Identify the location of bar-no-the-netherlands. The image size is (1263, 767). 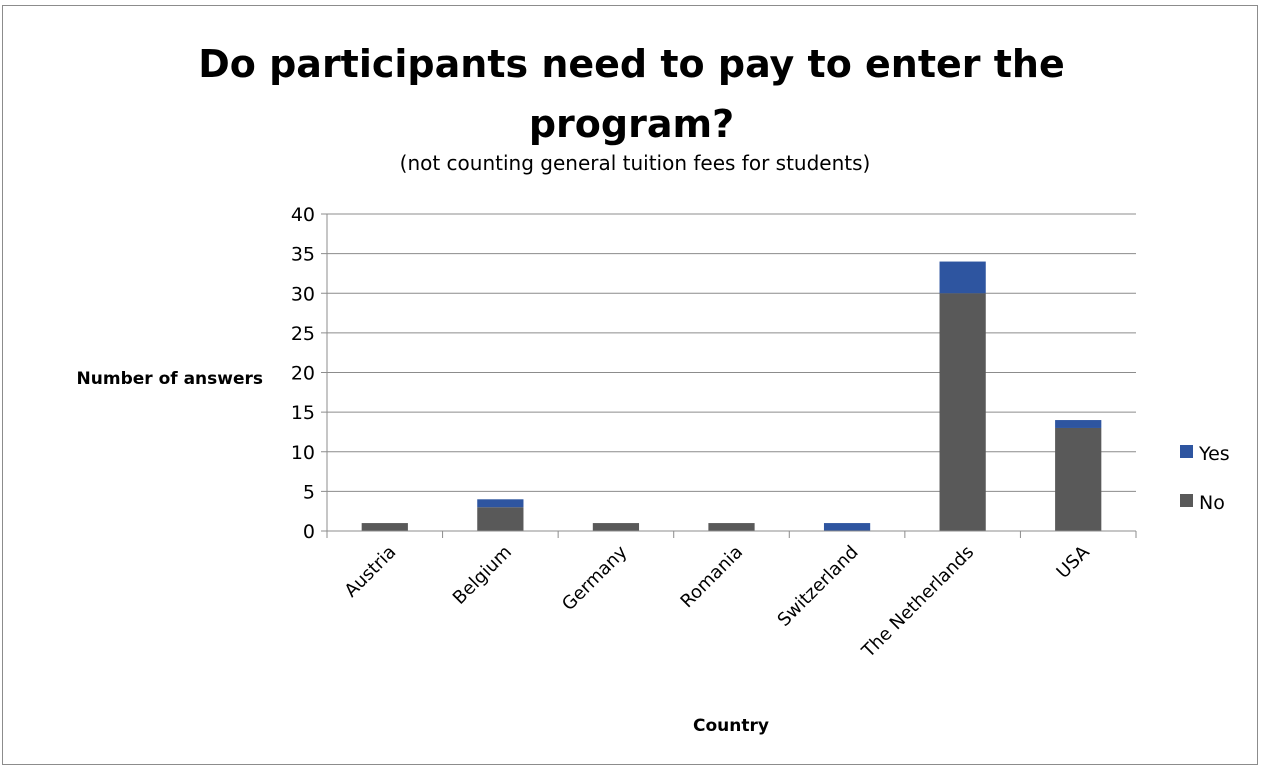
(962, 412).